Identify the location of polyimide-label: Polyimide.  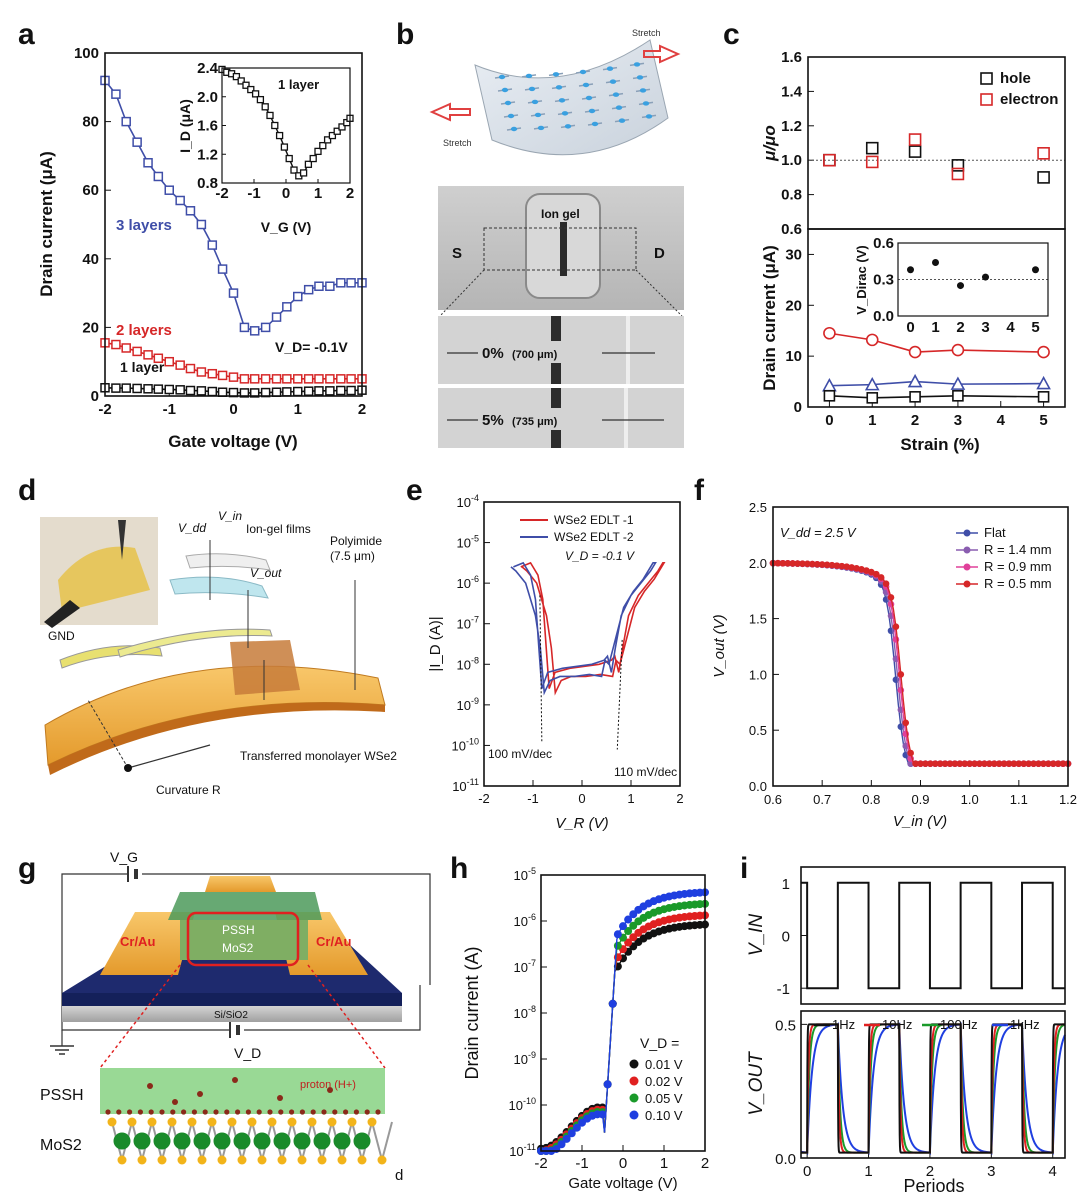
(356, 541).